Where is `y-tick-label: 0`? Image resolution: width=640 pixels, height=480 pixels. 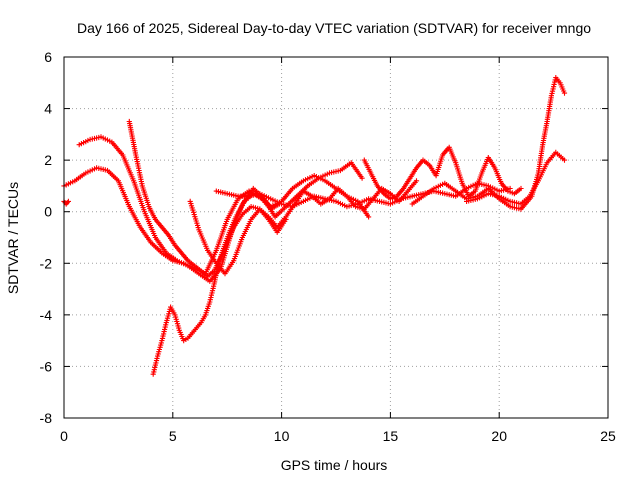
y-tick-label: 0 is located at coordinates (48, 212).